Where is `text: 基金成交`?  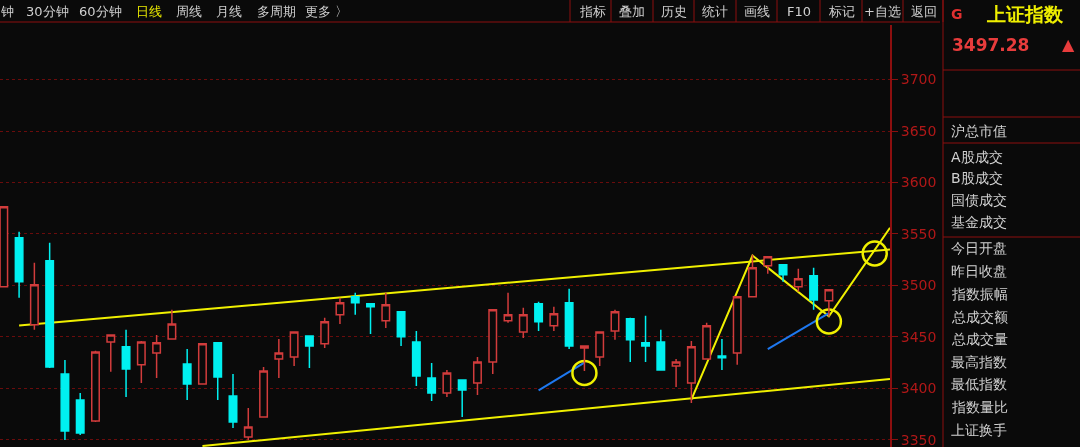 text: 基金成交 is located at coordinates (979, 222).